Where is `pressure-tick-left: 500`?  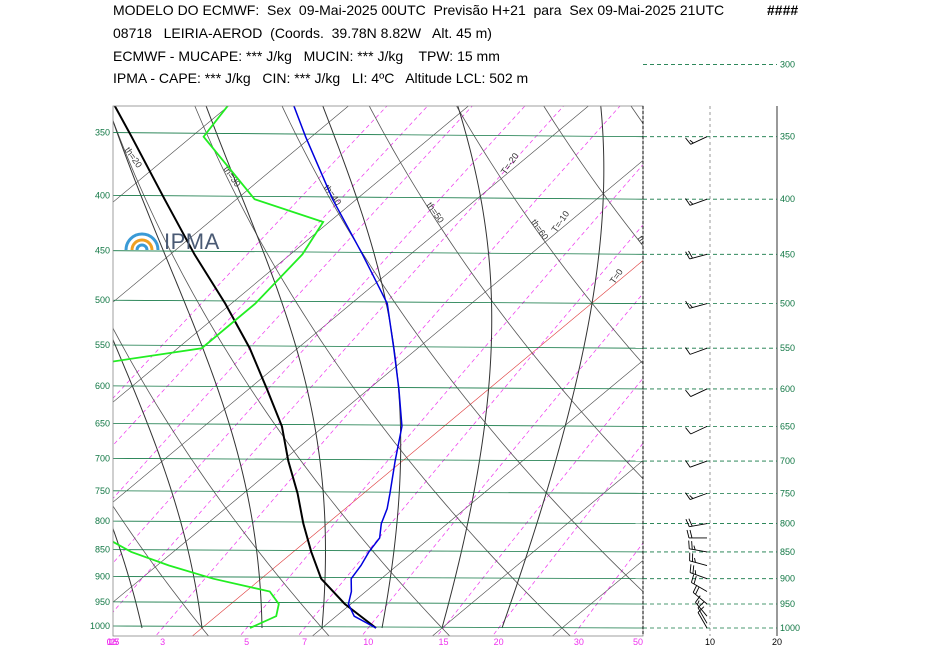 pressure-tick-left: 500 is located at coordinates (102, 300).